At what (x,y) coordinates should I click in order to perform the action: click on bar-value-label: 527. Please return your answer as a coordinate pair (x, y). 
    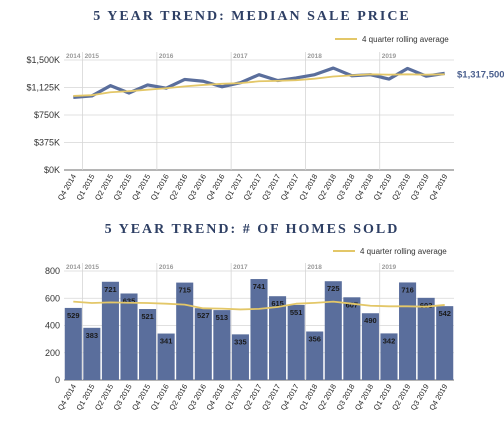
    Looking at the image, I should click on (203, 315).